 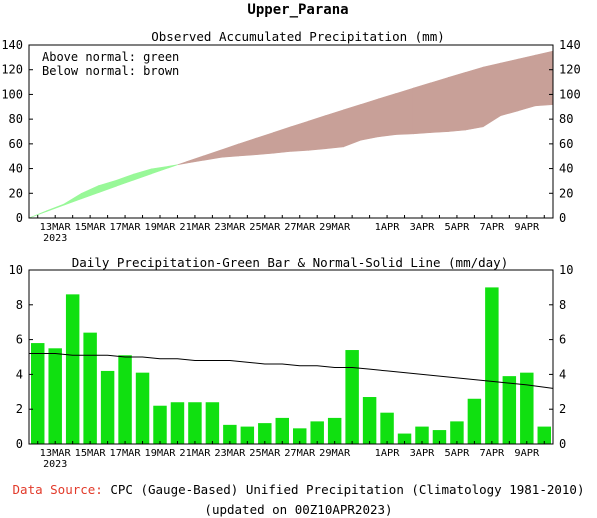 What do you see at coordinates (298, 509) in the screenshot?
I see `updated-note: (updated on 00Z10APR2023)` at bounding box center [298, 509].